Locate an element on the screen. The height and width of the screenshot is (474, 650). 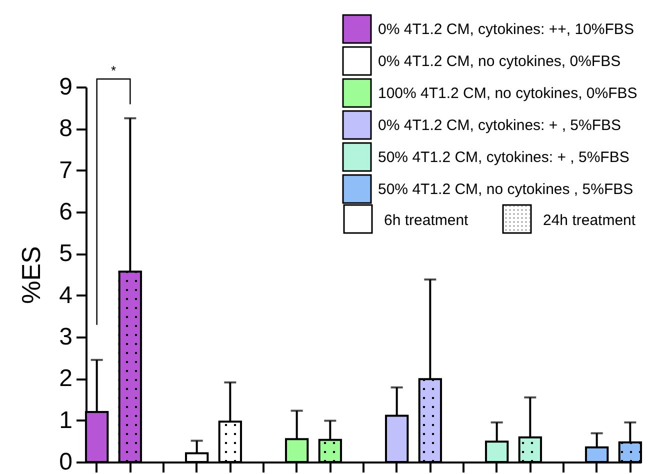
legend-label: 0% 4T1.2 CM, no cytokines, 0%FBS is located at coordinates (499, 61).